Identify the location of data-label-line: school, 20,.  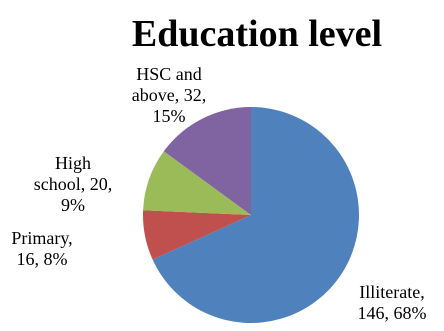
(73, 184).